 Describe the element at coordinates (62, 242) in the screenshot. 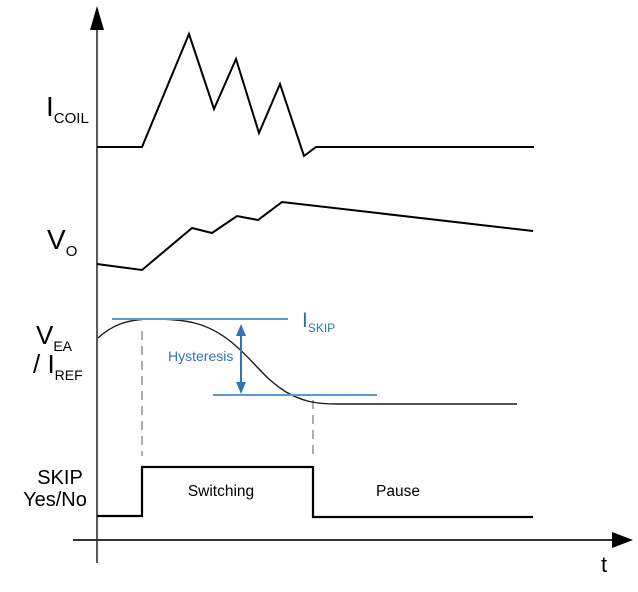

I see `vo-label: VO` at that location.